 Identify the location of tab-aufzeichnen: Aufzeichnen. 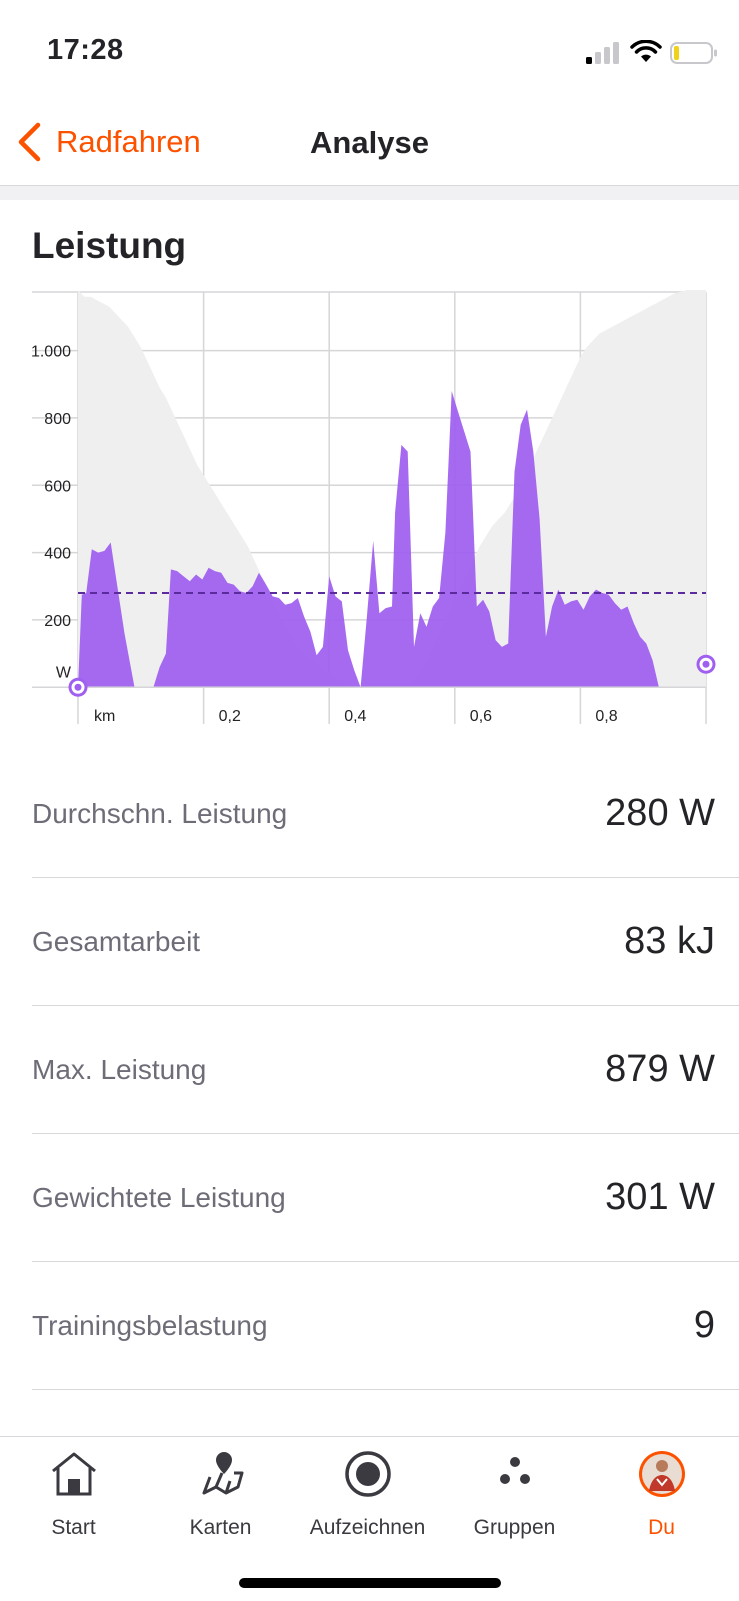
(367, 1492).